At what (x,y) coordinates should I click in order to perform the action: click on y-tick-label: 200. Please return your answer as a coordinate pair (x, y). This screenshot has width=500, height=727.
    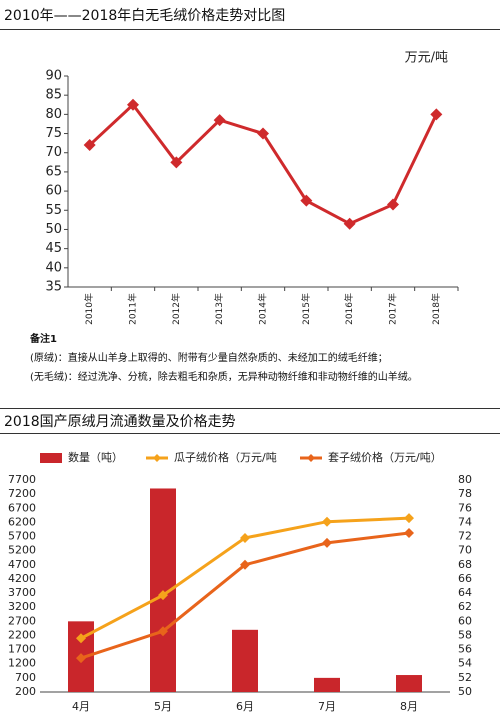
    Looking at the image, I should click on (25, 691).